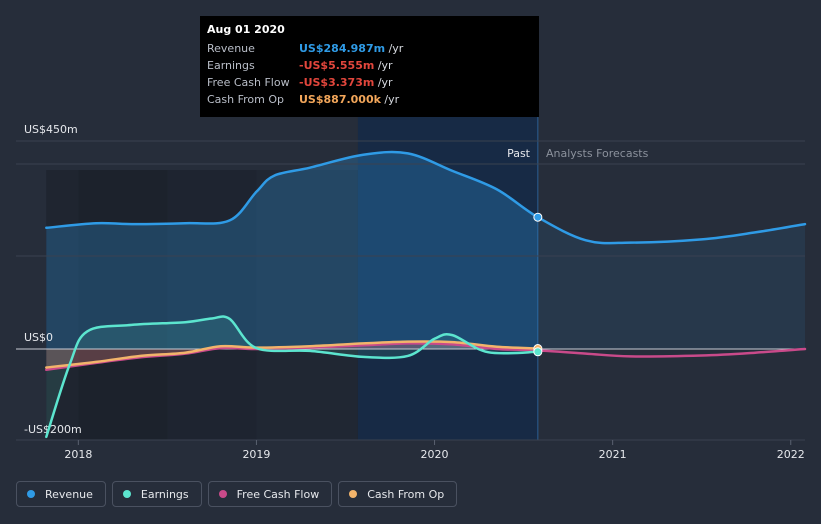 The image size is (821, 524). I want to click on tooltip-value: US$284.987m, so click(342, 48).